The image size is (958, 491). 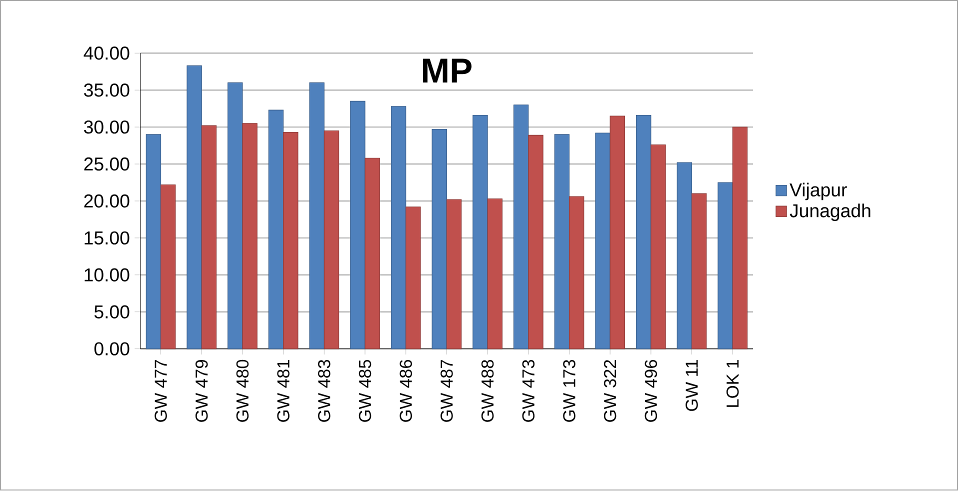 What do you see at coordinates (487, 391) in the screenshot?
I see `x-tick-label: GW 488` at bounding box center [487, 391].